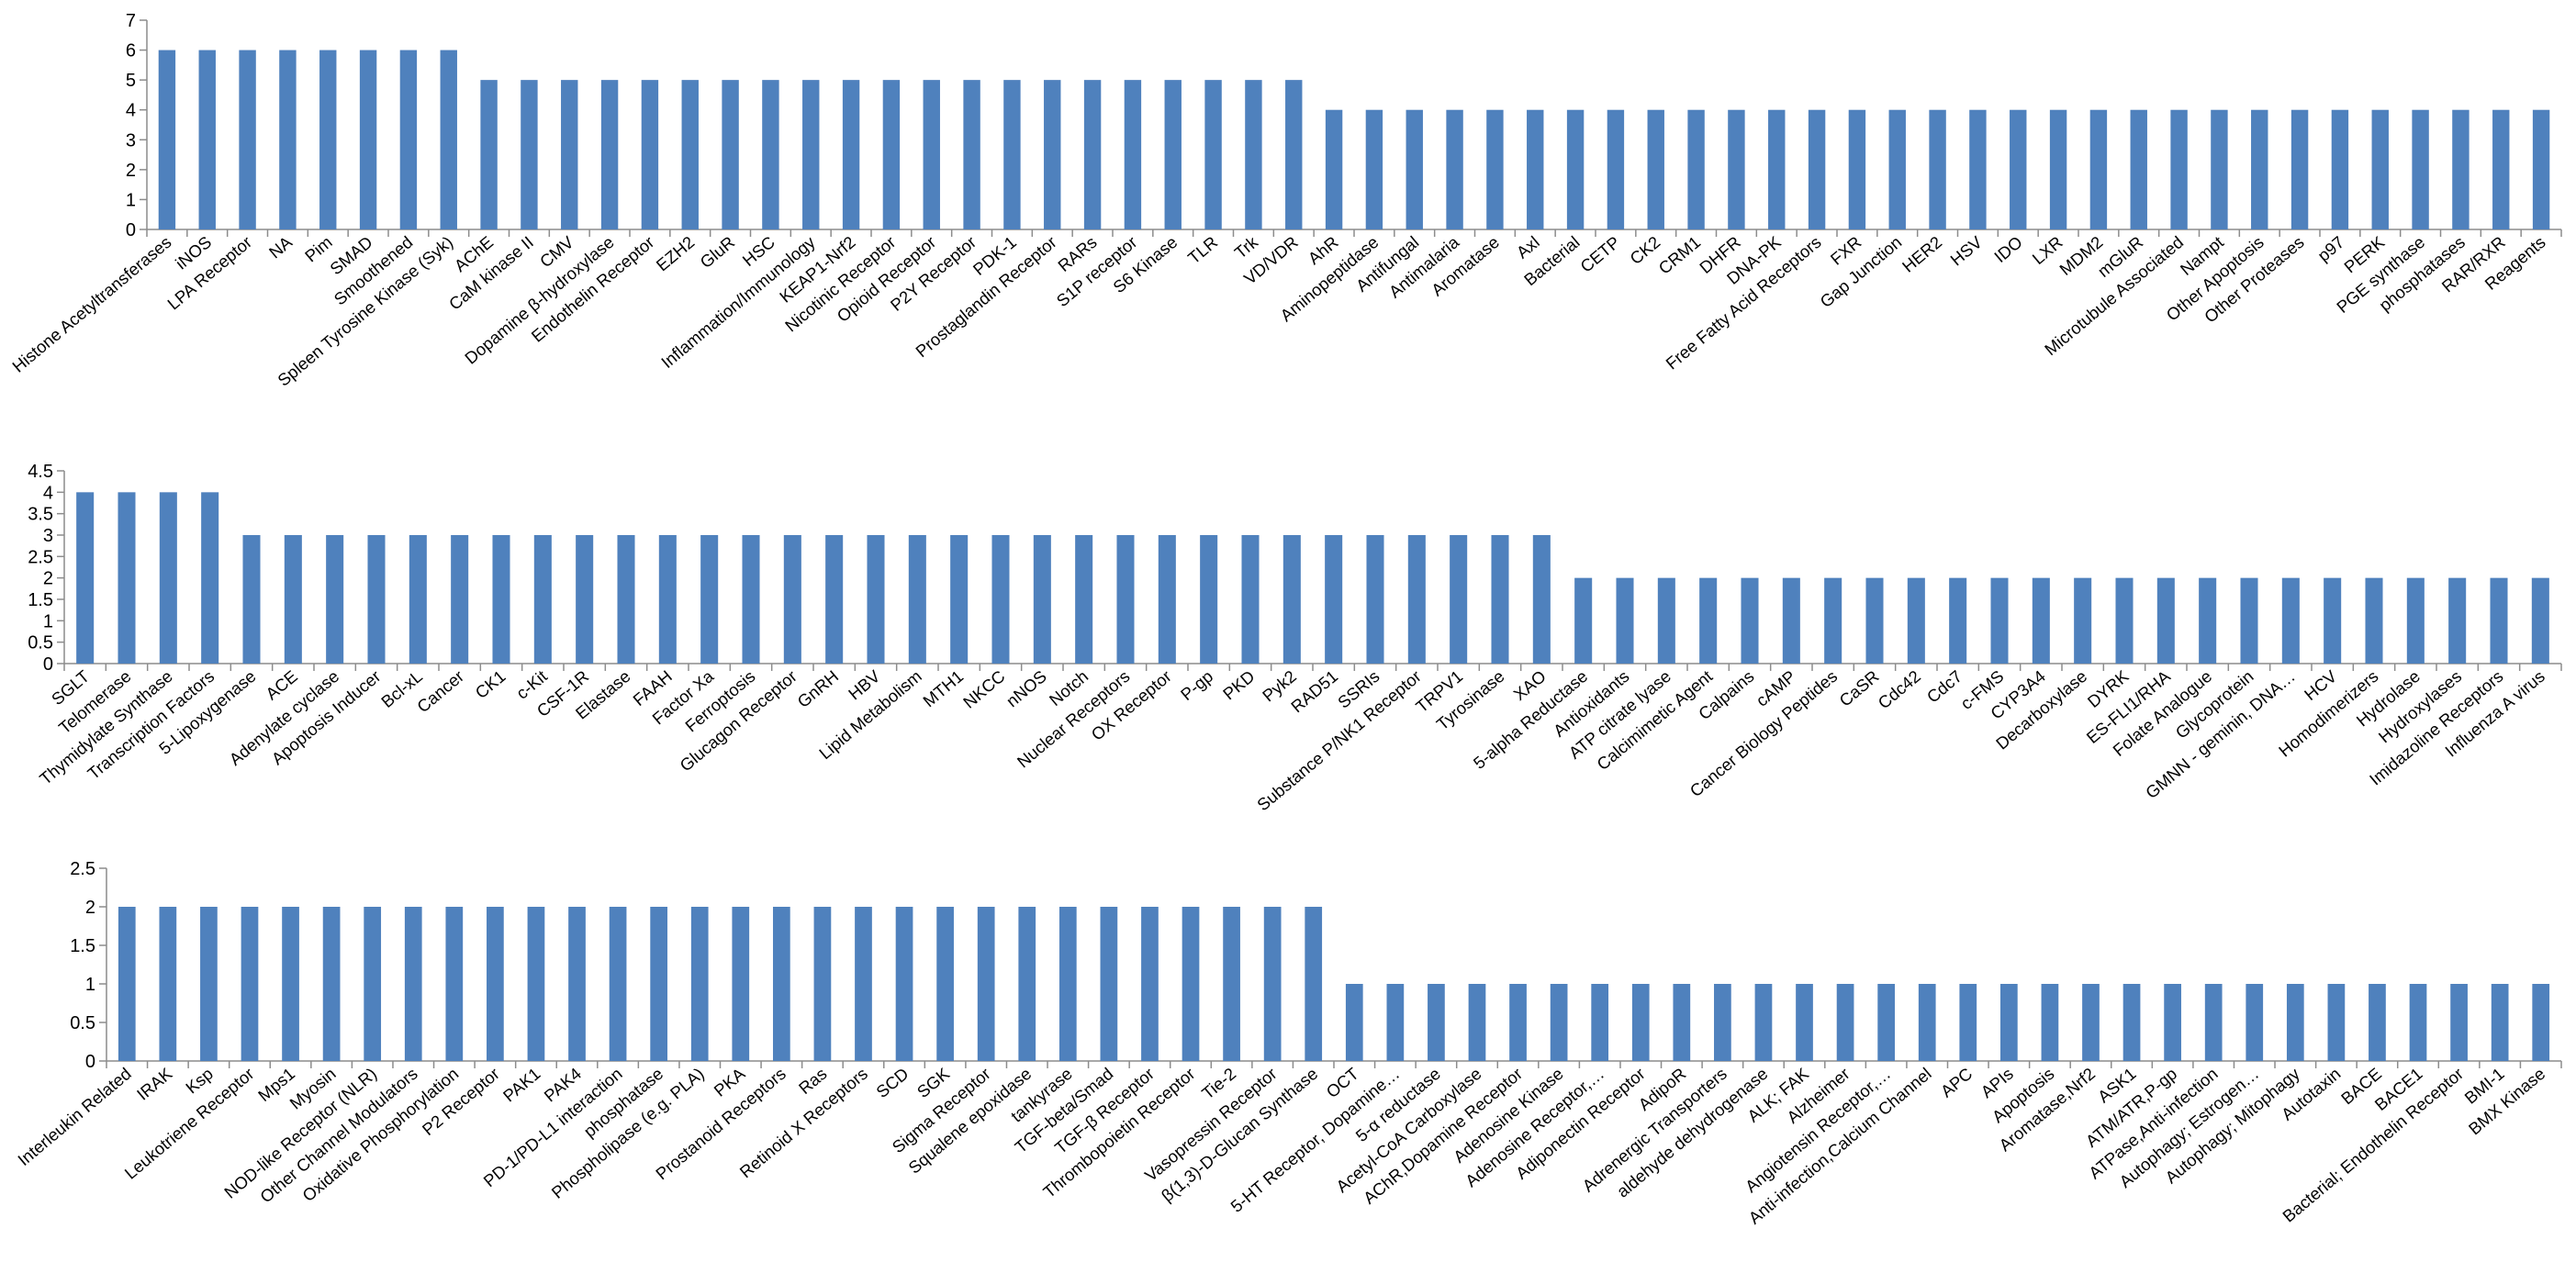 The image size is (2576, 1273). I want to click on x-category-label: SCD, so click(892, 1082).